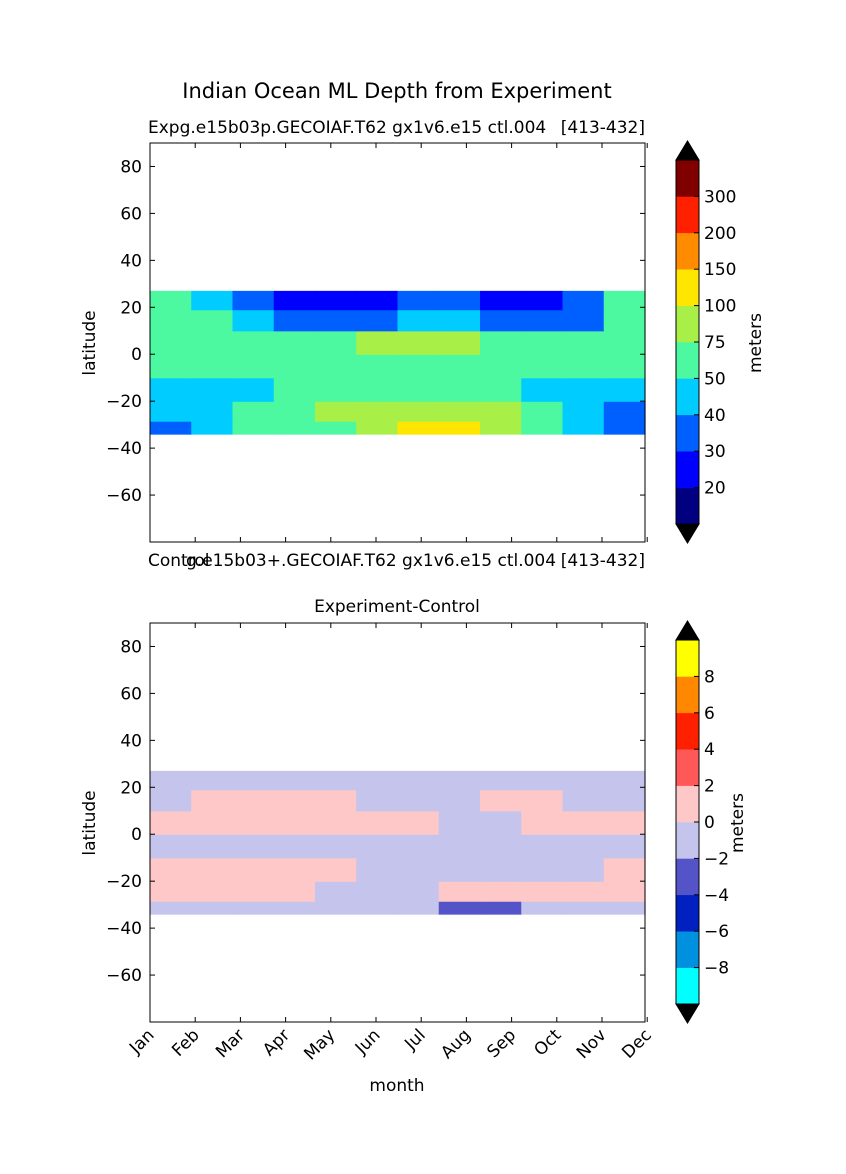 The width and height of the screenshot is (846, 1174). I want to click on x-tick-label: Sep, so click(501, 1043).